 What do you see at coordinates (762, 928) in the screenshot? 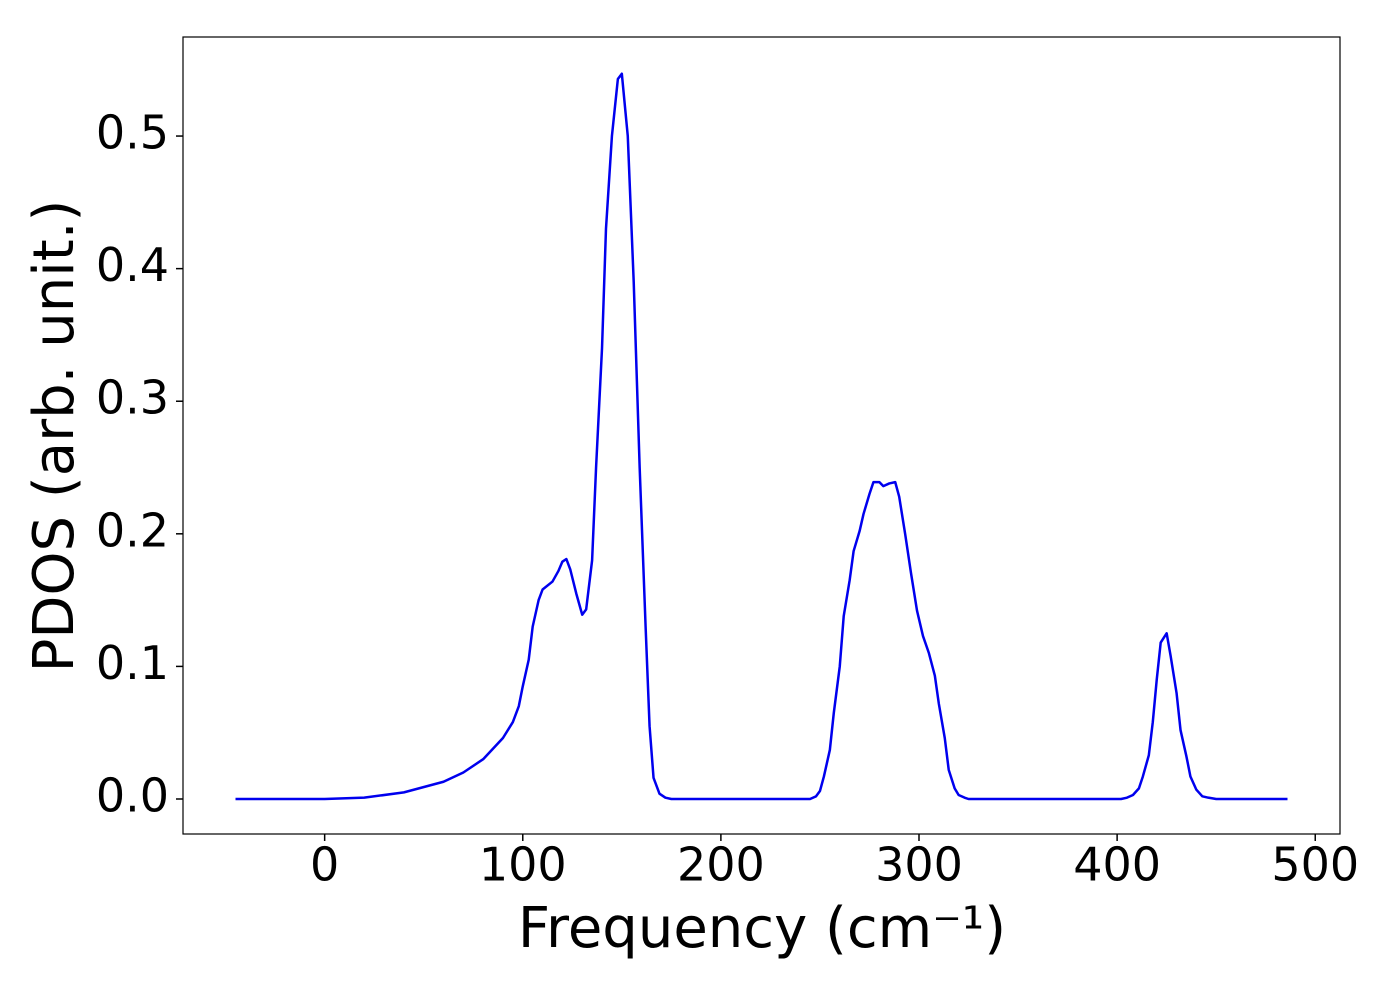
I see `x-axis-label: Frequency (cm⁻¹)` at bounding box center [762, 928].